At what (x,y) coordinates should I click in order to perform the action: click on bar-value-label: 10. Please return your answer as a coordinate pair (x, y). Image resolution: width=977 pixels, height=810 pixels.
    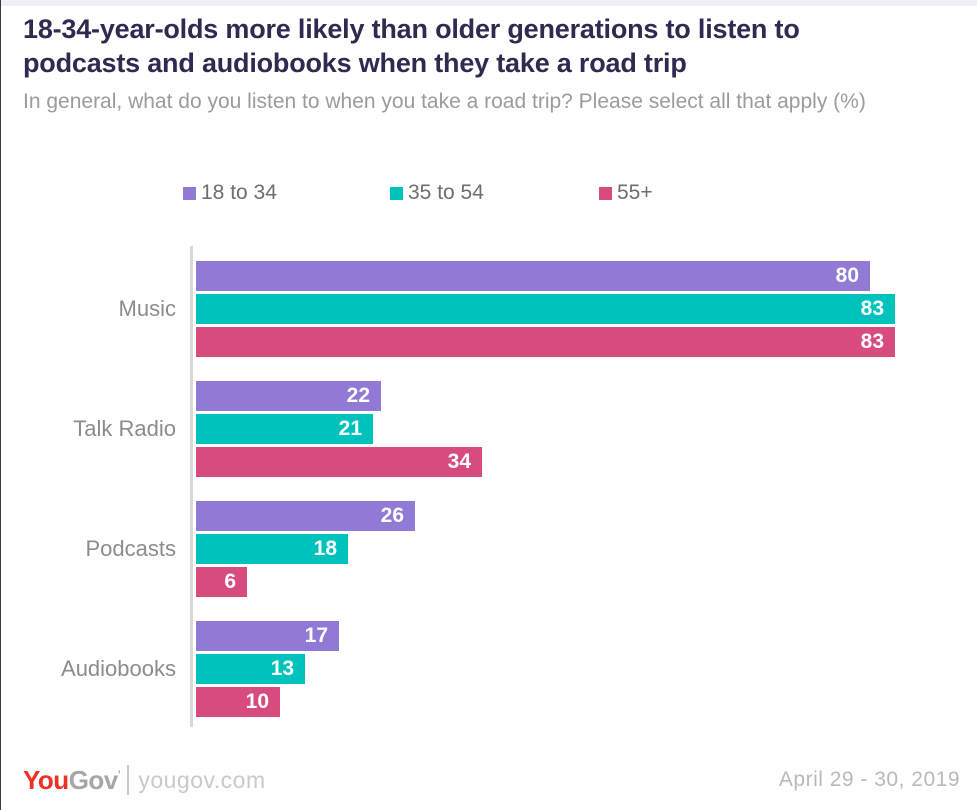
    Looking at the image, I should click on (257, 701).